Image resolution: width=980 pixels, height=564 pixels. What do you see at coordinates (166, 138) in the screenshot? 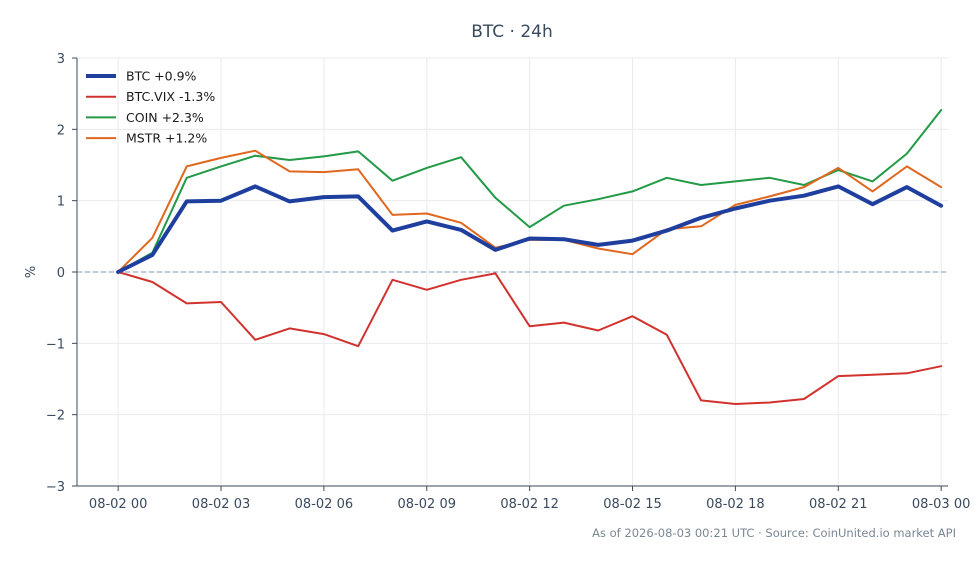
I see `legend-label: MSTR +1.2%` at bounding box center [166, 138].